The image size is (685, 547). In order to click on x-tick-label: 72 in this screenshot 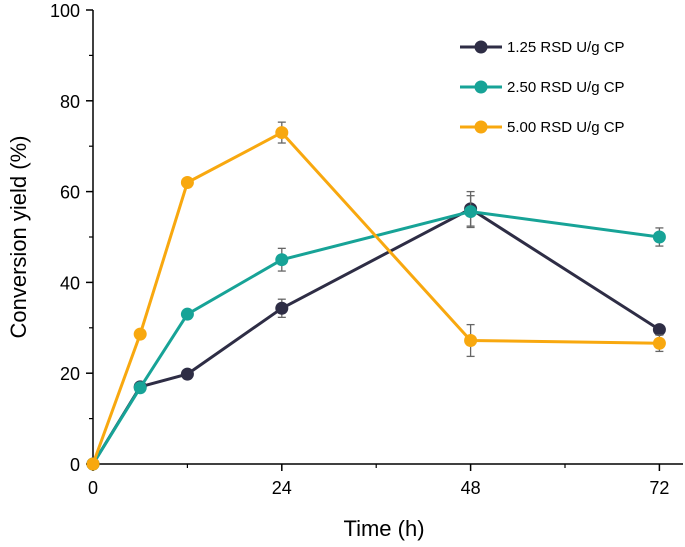, I will do `click(659, 488)`.